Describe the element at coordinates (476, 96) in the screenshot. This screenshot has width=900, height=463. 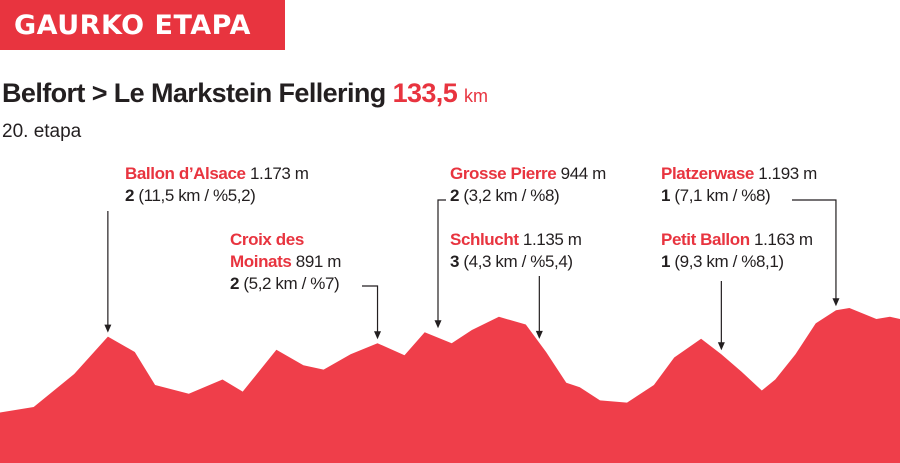
I see `distance-unit: km` at that location.